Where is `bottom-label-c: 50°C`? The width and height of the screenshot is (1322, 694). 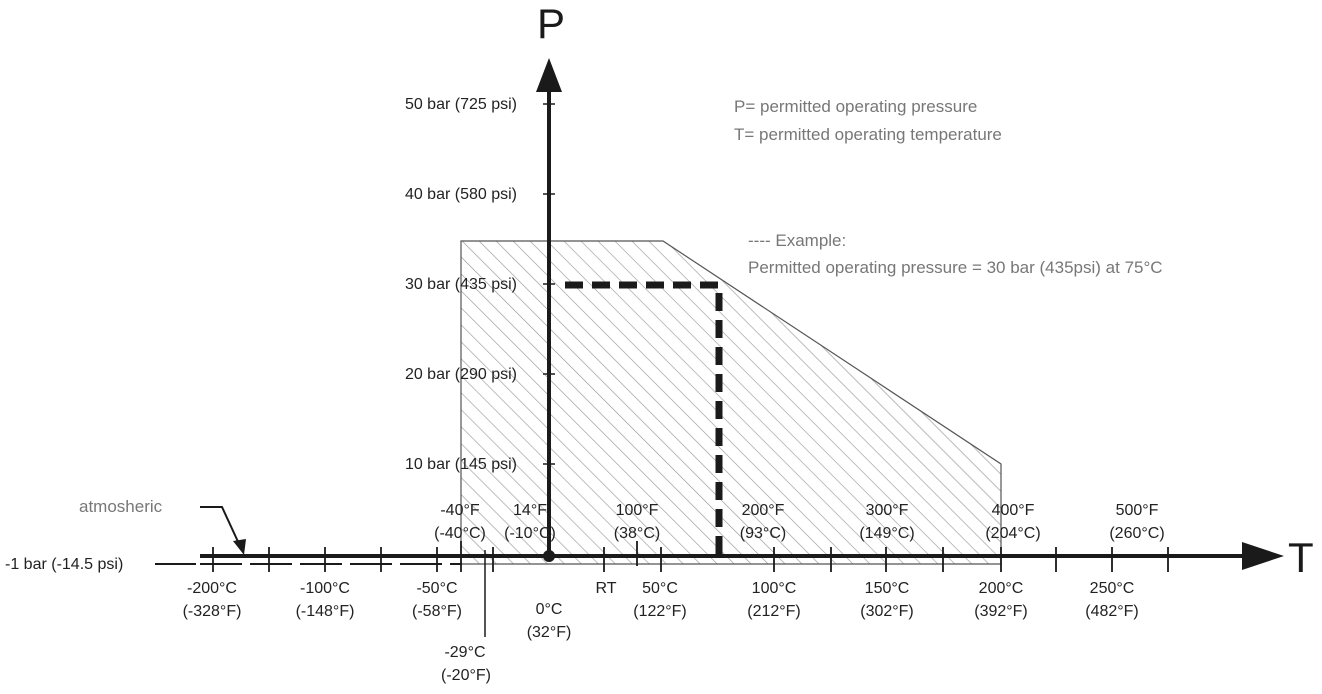
bottom-label-c: 50°C is located at coordinates (660, 588).